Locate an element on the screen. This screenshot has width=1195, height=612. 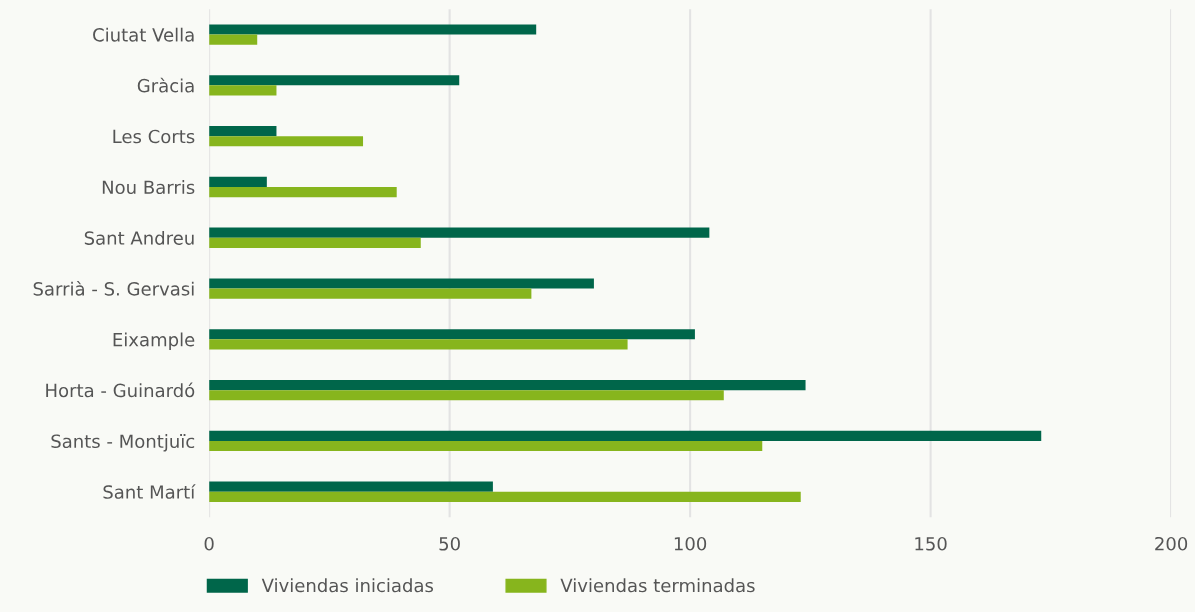
x-tick-label: 150 is located at coordinates (931, 543).